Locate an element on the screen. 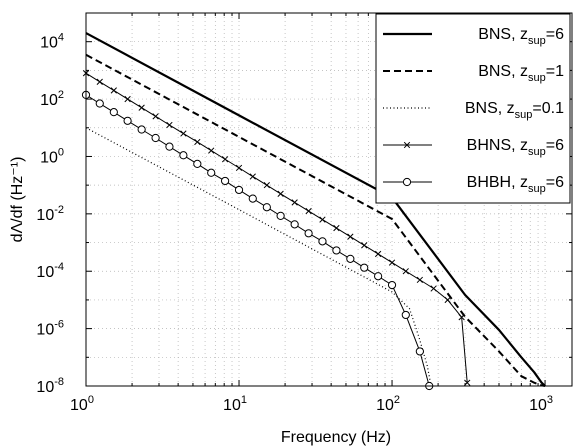 The width and height of the screenshot is (583, 446). legend-entry: BNS, zsup=1 is located at coordinates (473, 73).